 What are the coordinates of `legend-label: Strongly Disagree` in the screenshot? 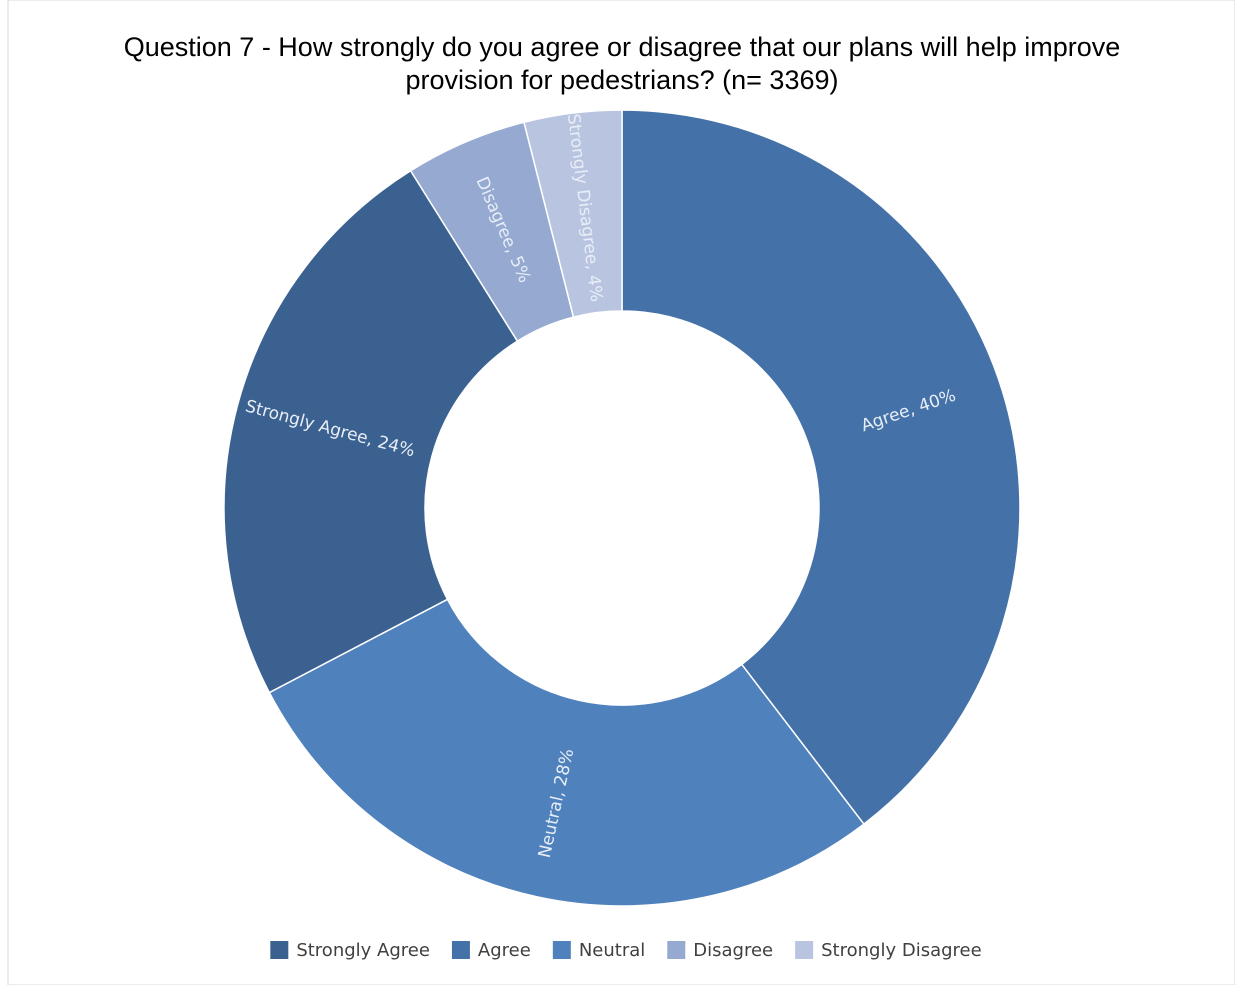 It's located at (901, 950).